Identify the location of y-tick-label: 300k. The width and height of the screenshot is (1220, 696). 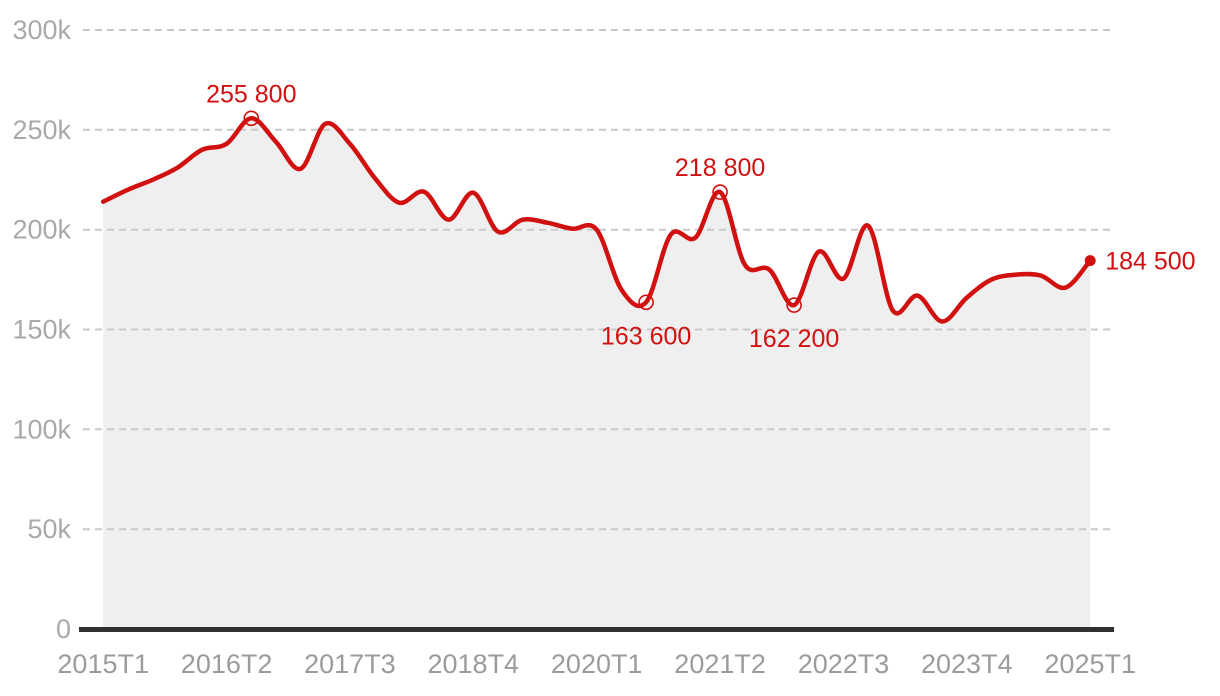
(41, 30).